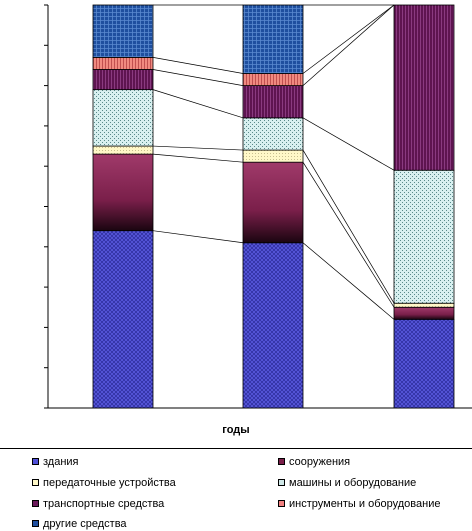  I want to click on legend-item: сооружения, so click(314, 462).